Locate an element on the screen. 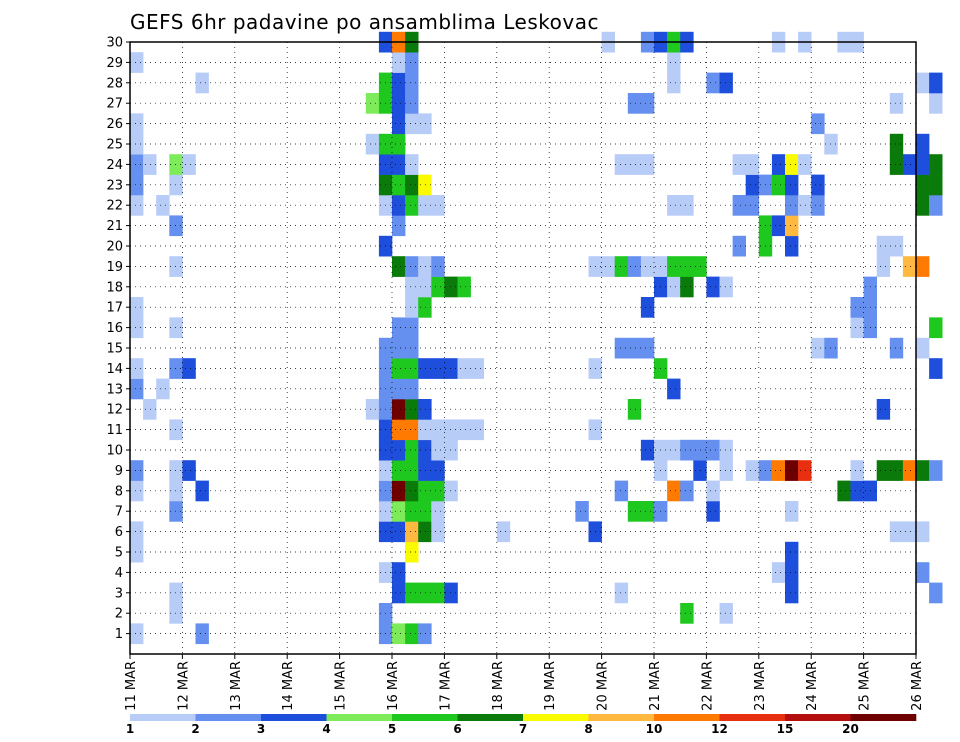 The image size is (960, 742). x-tick-label: 14 MAR is located at coordinates (288, 686).